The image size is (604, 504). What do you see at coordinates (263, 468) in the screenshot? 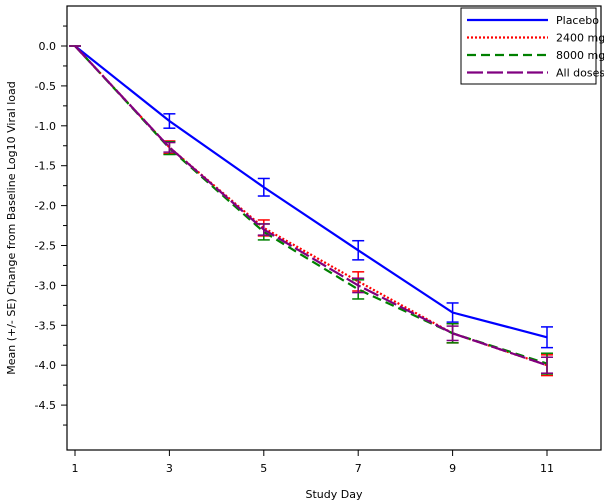
I see `x-tick-label: 5` at bounding box center [263, 468].